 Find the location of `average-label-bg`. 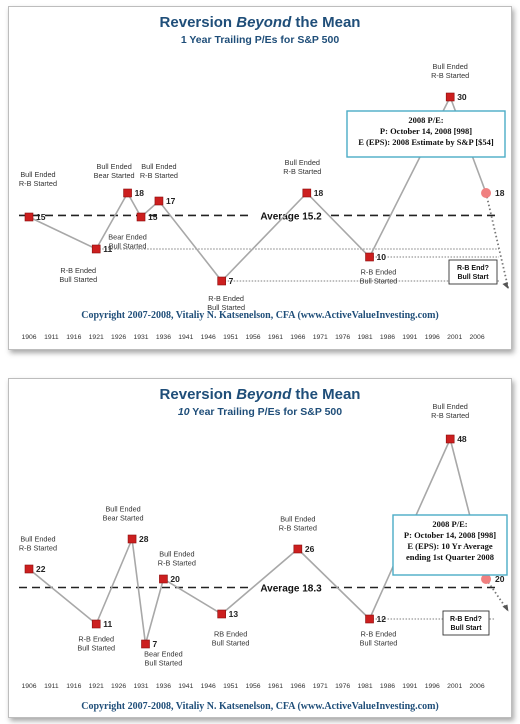

average-label-bg is located at coordinates (291, 587).